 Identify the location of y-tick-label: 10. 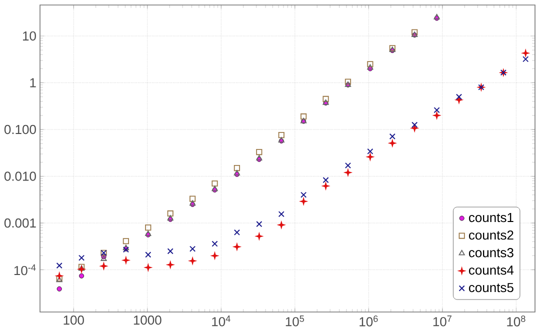
(29, 36).